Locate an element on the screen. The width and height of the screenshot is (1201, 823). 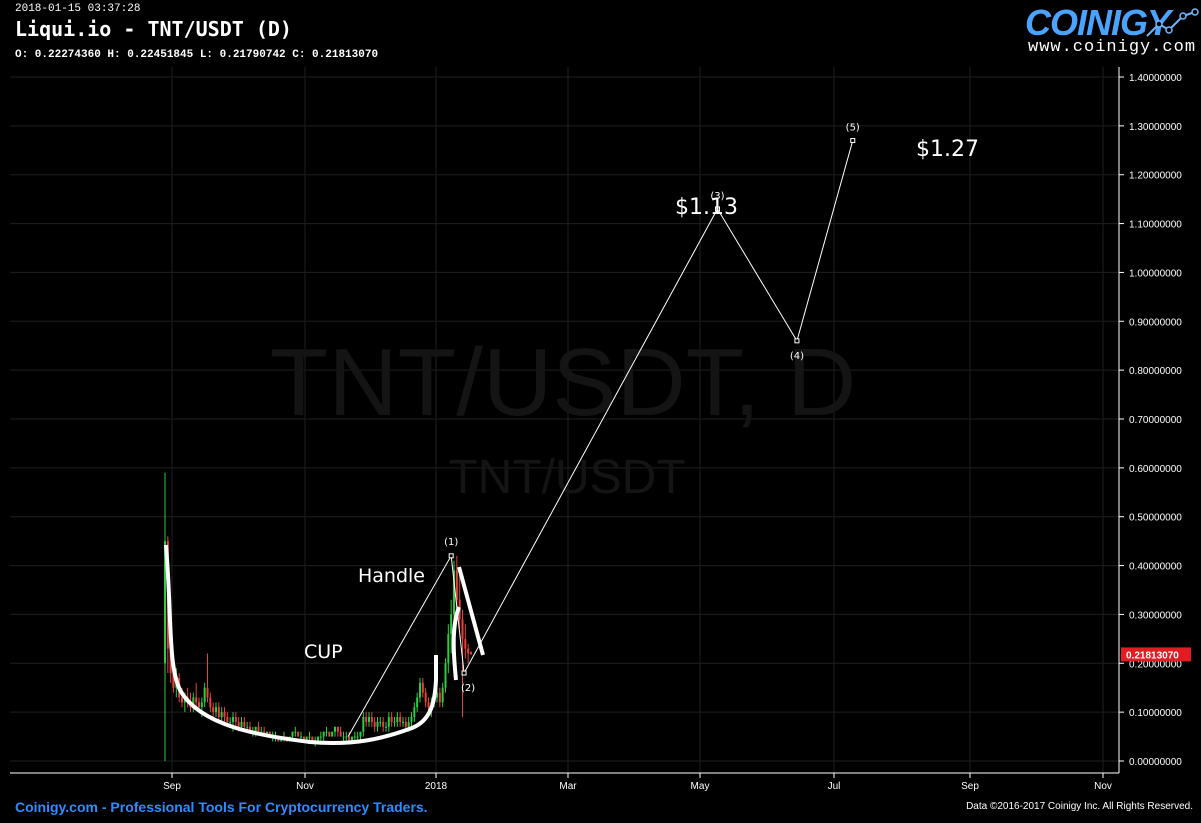
chart-title: Liqui.io - TNT/USDT (D) is located at coordinates (153, 29).